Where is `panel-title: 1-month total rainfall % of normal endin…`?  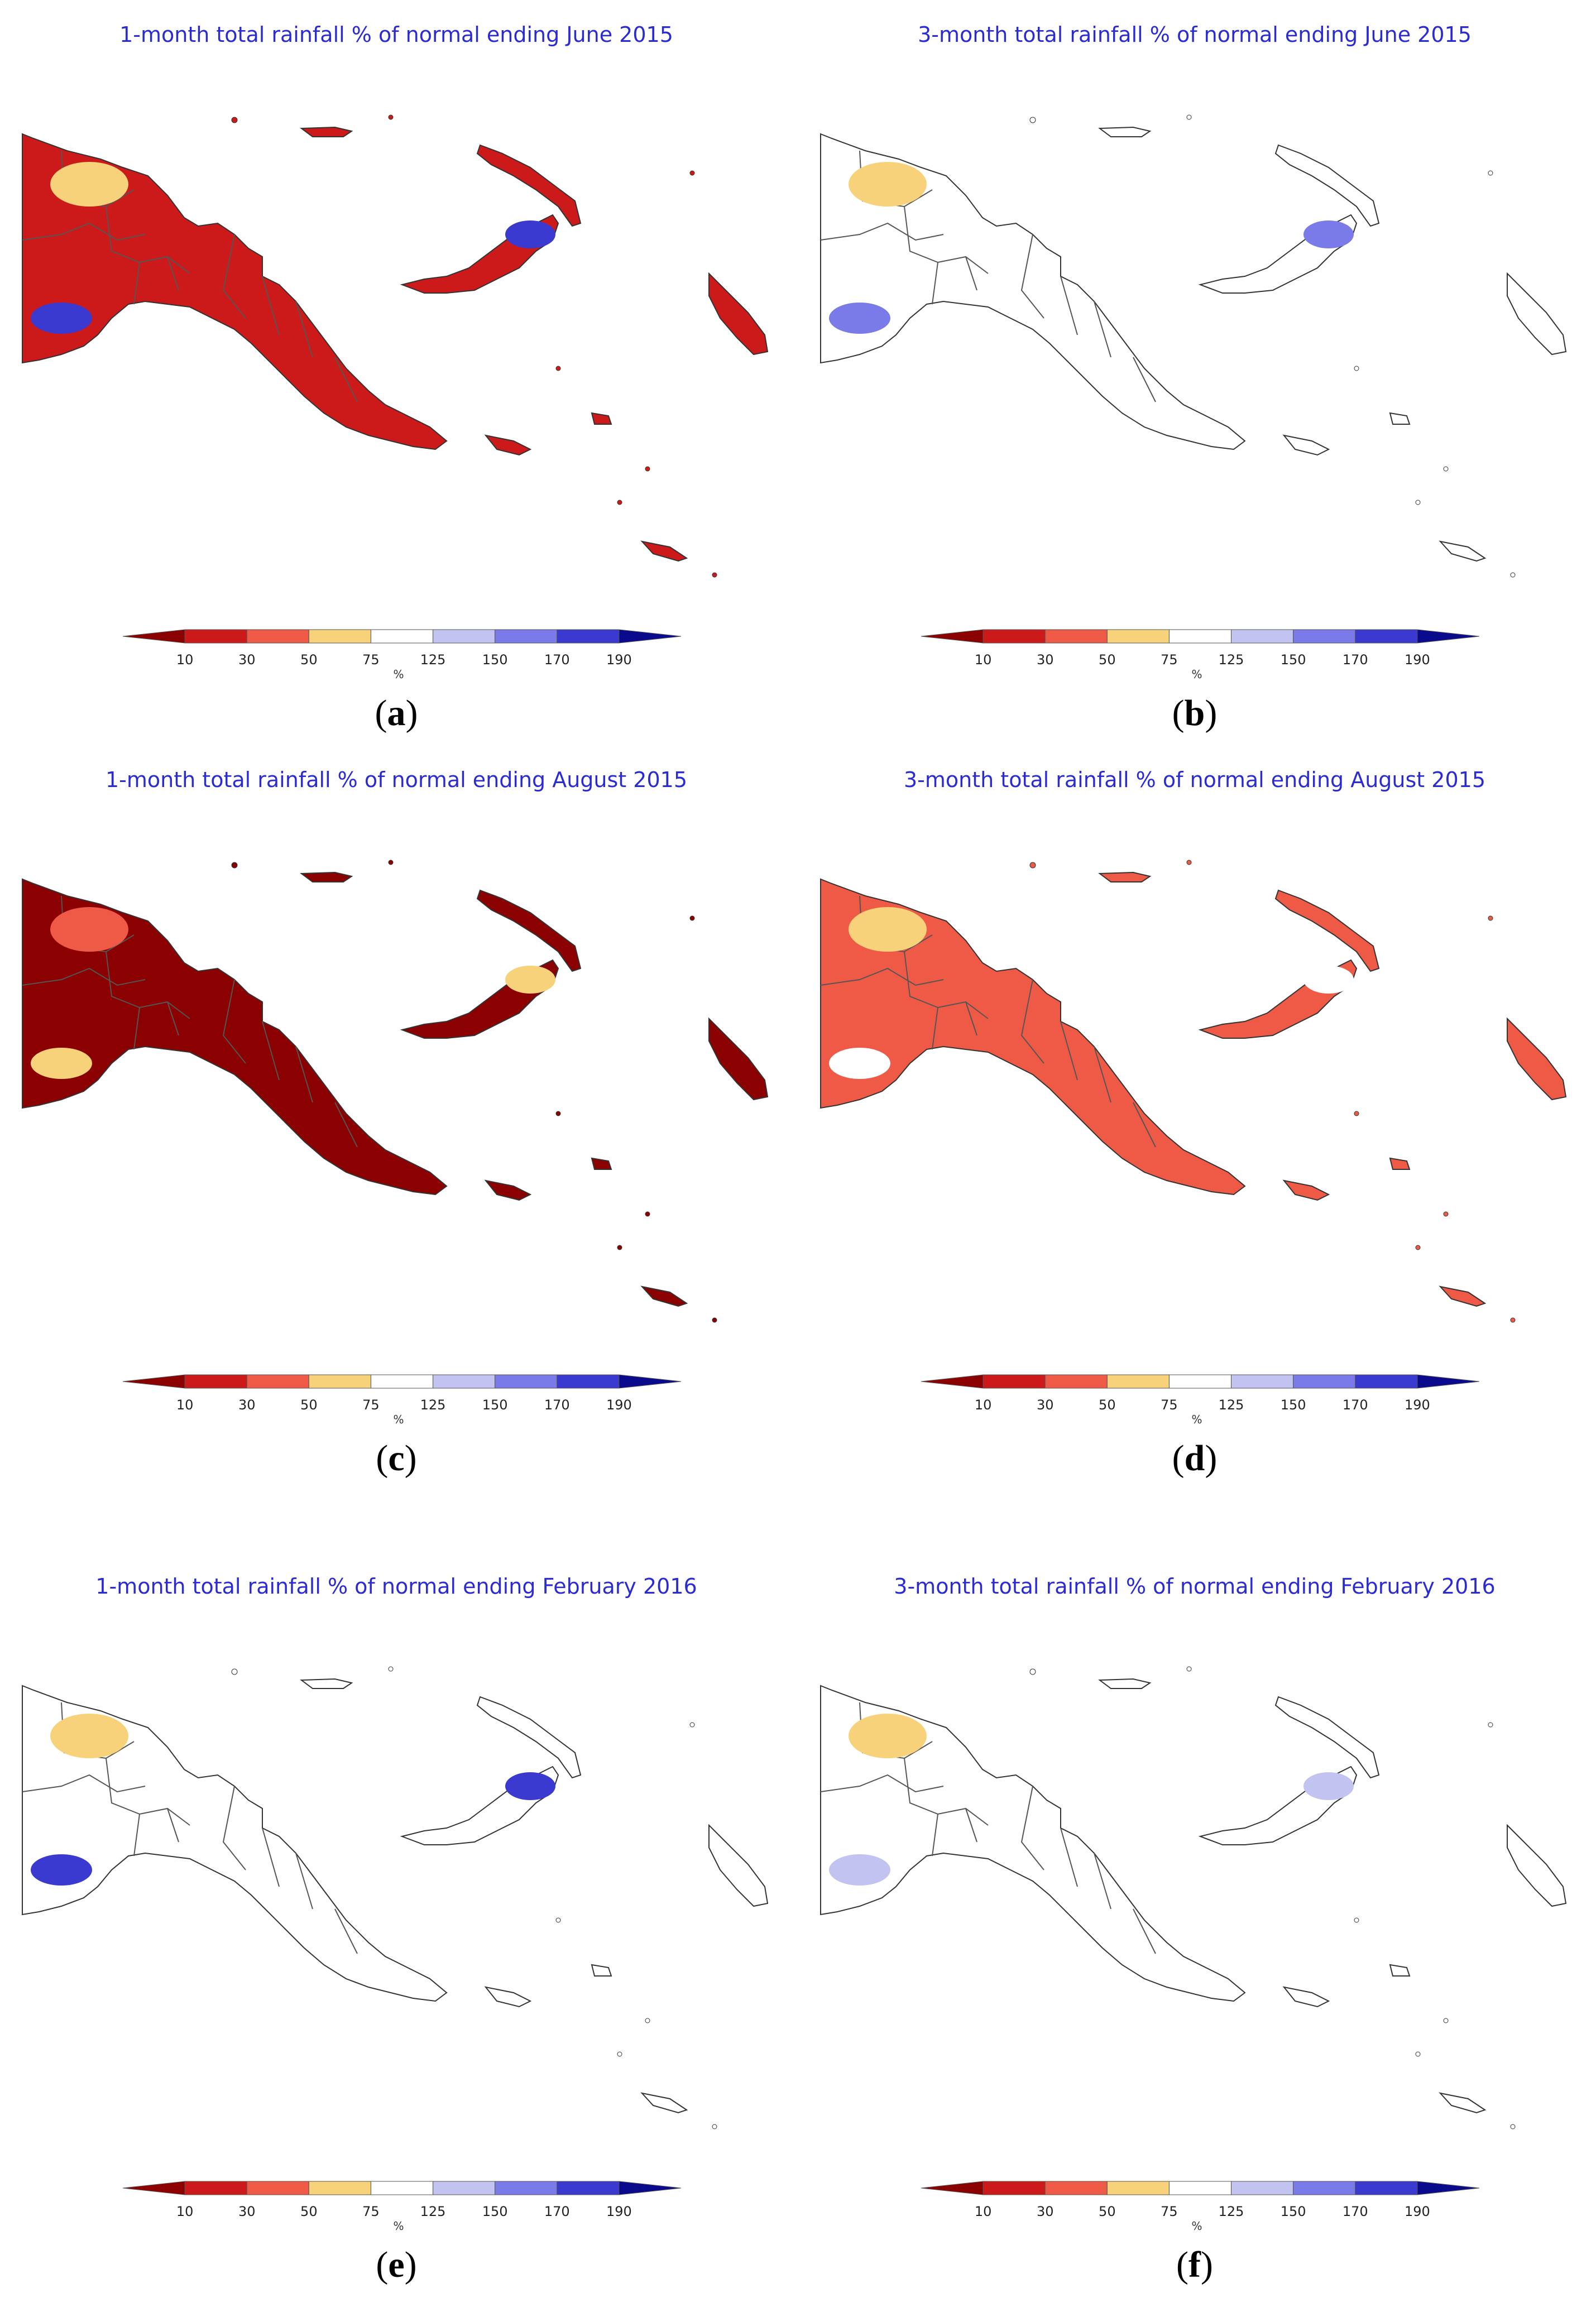 panel-title: 1-month total rainfall % of normal endin… is located at coordinates (396, 1586).